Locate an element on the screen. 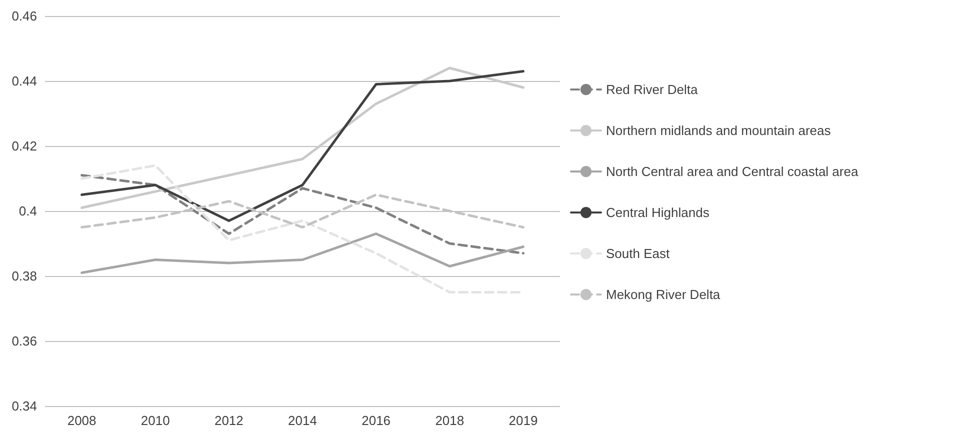 The height and width of the screenshot is (435, 967). x-tick-label: 2010 is located at coordinates (155, 420).